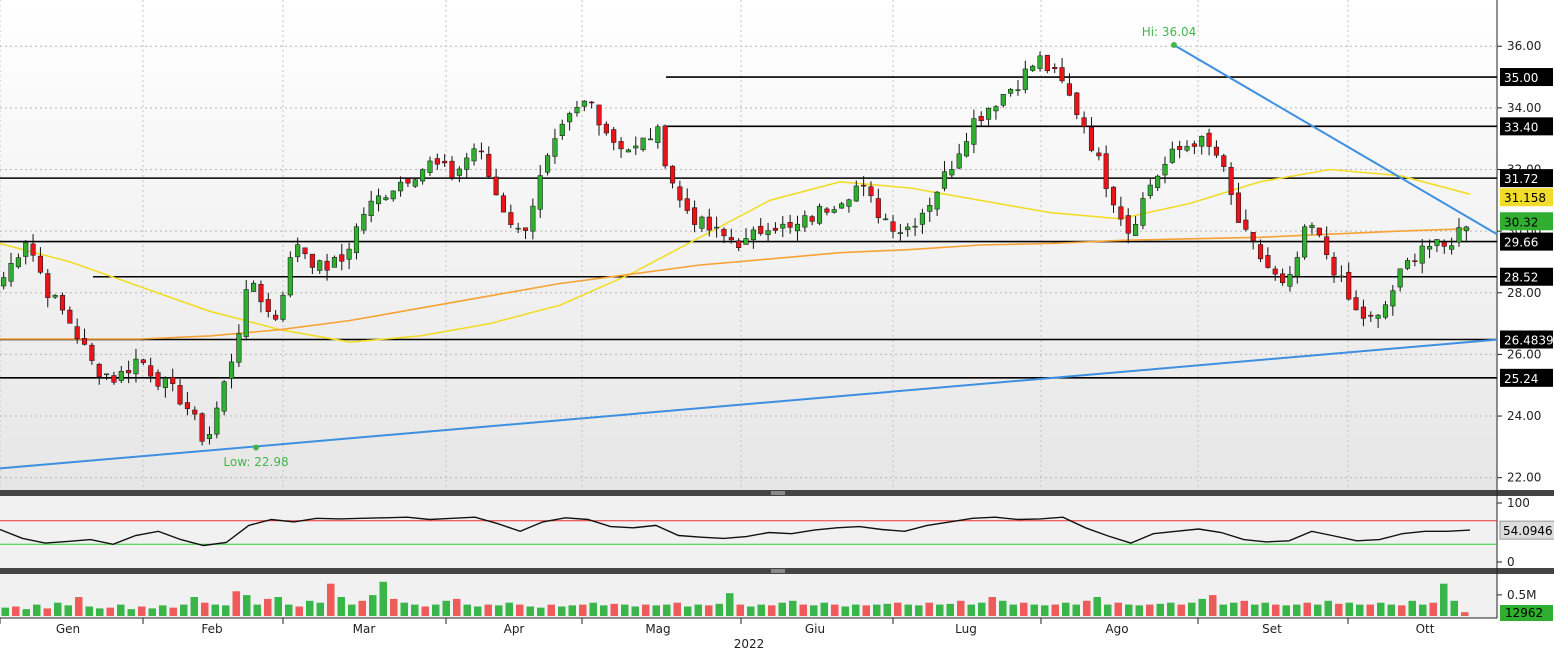 The image size is (1554, 659). What do you see at coordinates (1524, 613) in the screenshot?
I see `volume-value-badge: 12962` at bounding box center [1524, 613].